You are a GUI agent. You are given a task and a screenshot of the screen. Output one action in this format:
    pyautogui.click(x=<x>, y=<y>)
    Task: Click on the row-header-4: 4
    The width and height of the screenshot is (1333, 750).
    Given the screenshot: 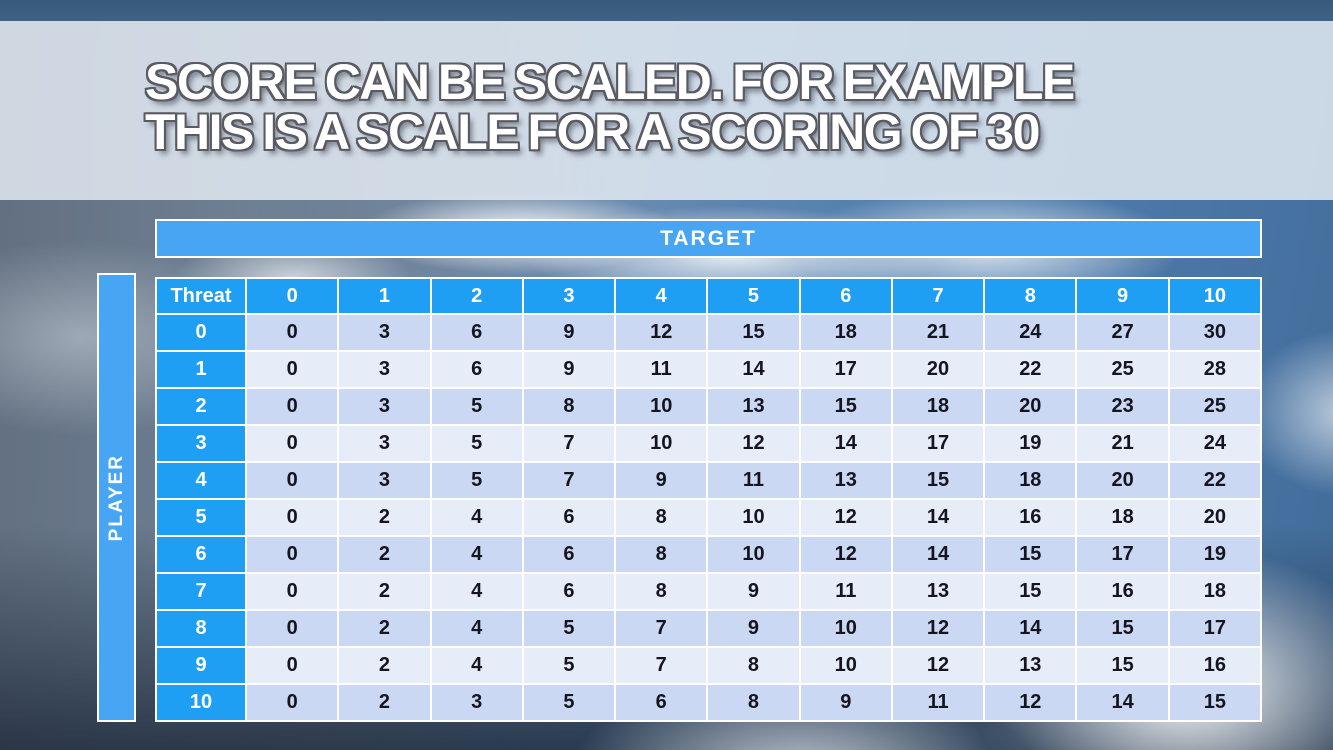 What is the action you would take?
    pyautogui.click(x=201, y=480)
    